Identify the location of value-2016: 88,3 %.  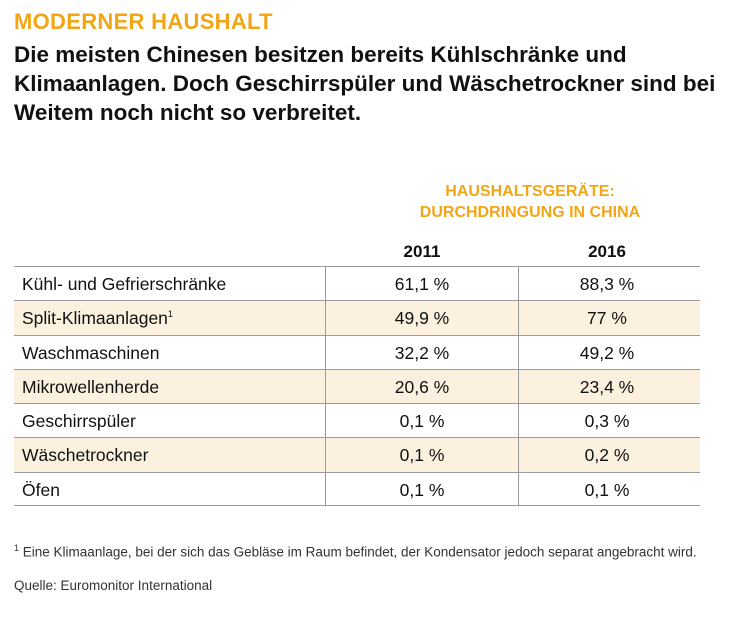
(607, 284).